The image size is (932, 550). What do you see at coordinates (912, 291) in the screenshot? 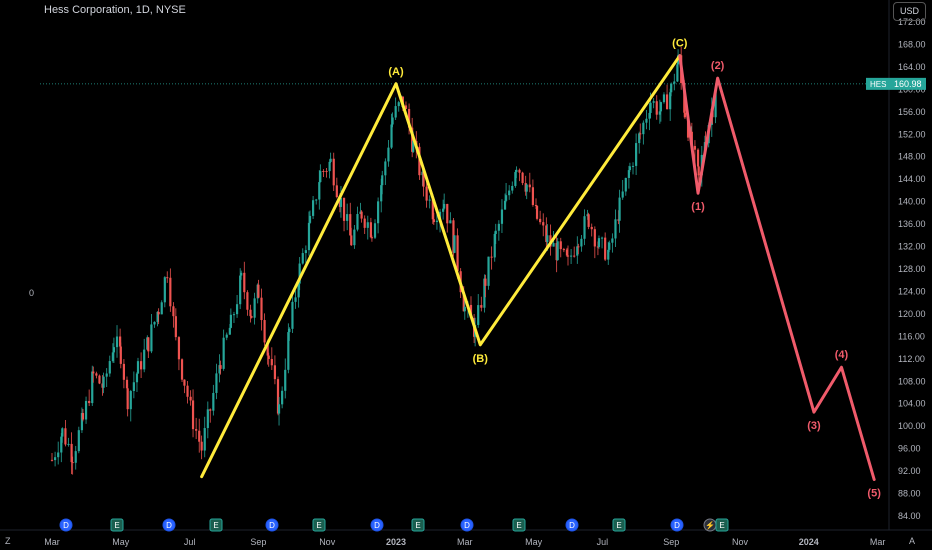
I see `price-tick-label: 124.00` at bounding box center [912, 291].